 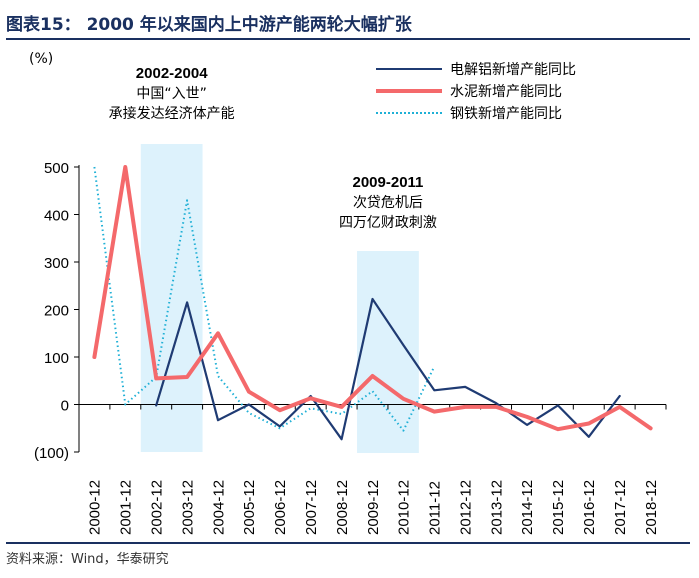 I want to click on shaded-period-note-2002-2004: 2002-2004 中国“入世” 承接发达经济体产能, so click(x=172, y=94).